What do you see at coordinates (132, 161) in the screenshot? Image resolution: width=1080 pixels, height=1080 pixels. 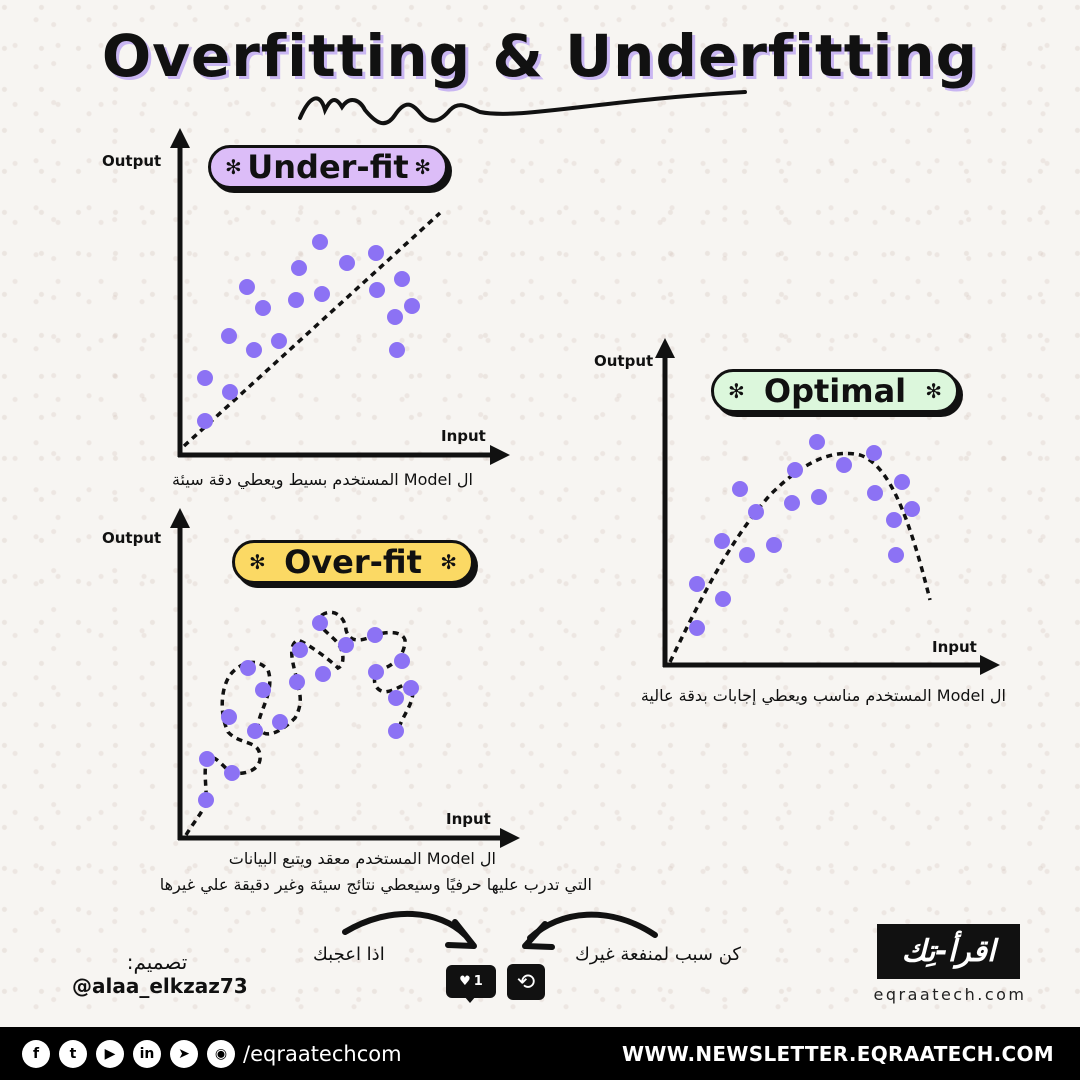 I see `underfit-y-label: Output` at bounding box center [132, 161].